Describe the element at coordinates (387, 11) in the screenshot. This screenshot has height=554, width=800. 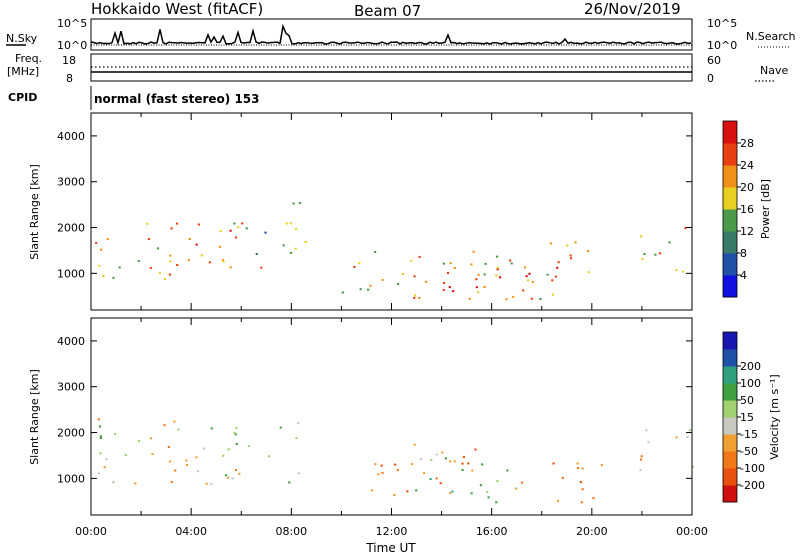
I see `beam-label: Beam 07` at that location.